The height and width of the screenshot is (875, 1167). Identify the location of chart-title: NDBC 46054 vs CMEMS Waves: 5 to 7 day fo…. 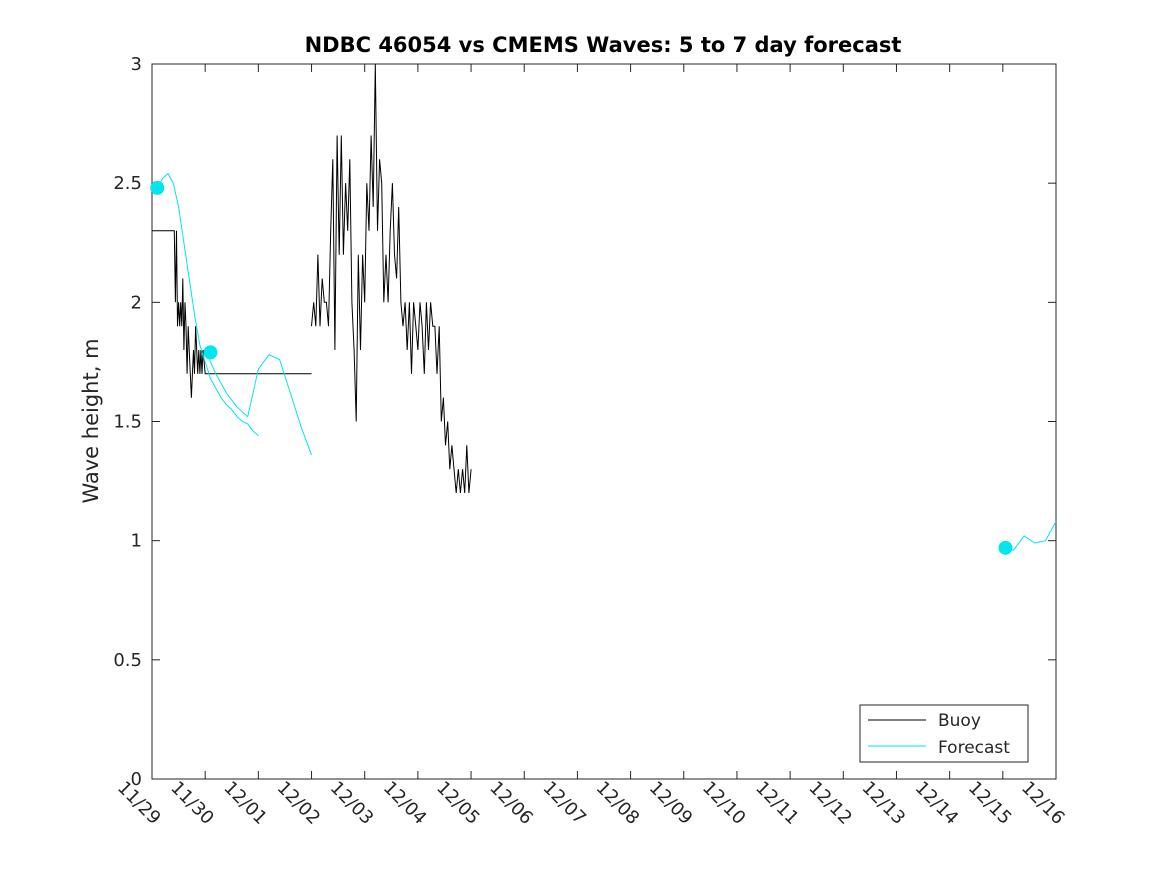
(603, 45).